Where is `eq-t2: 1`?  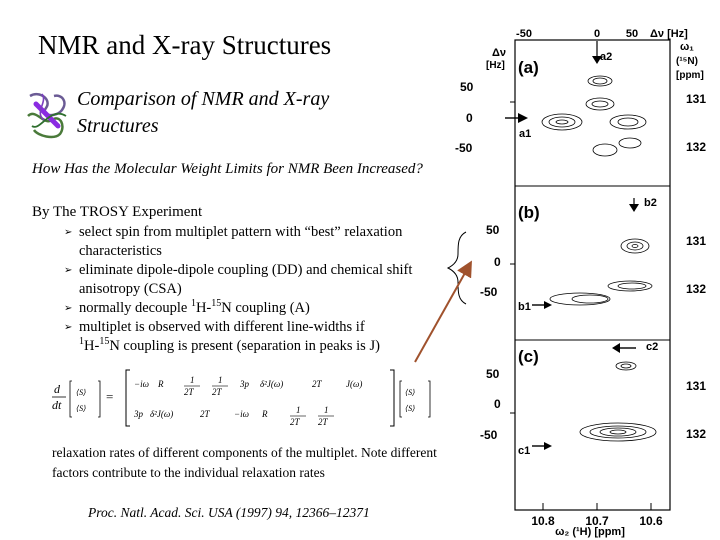
eq-t2: 1 is located at coordinates (220, 380).